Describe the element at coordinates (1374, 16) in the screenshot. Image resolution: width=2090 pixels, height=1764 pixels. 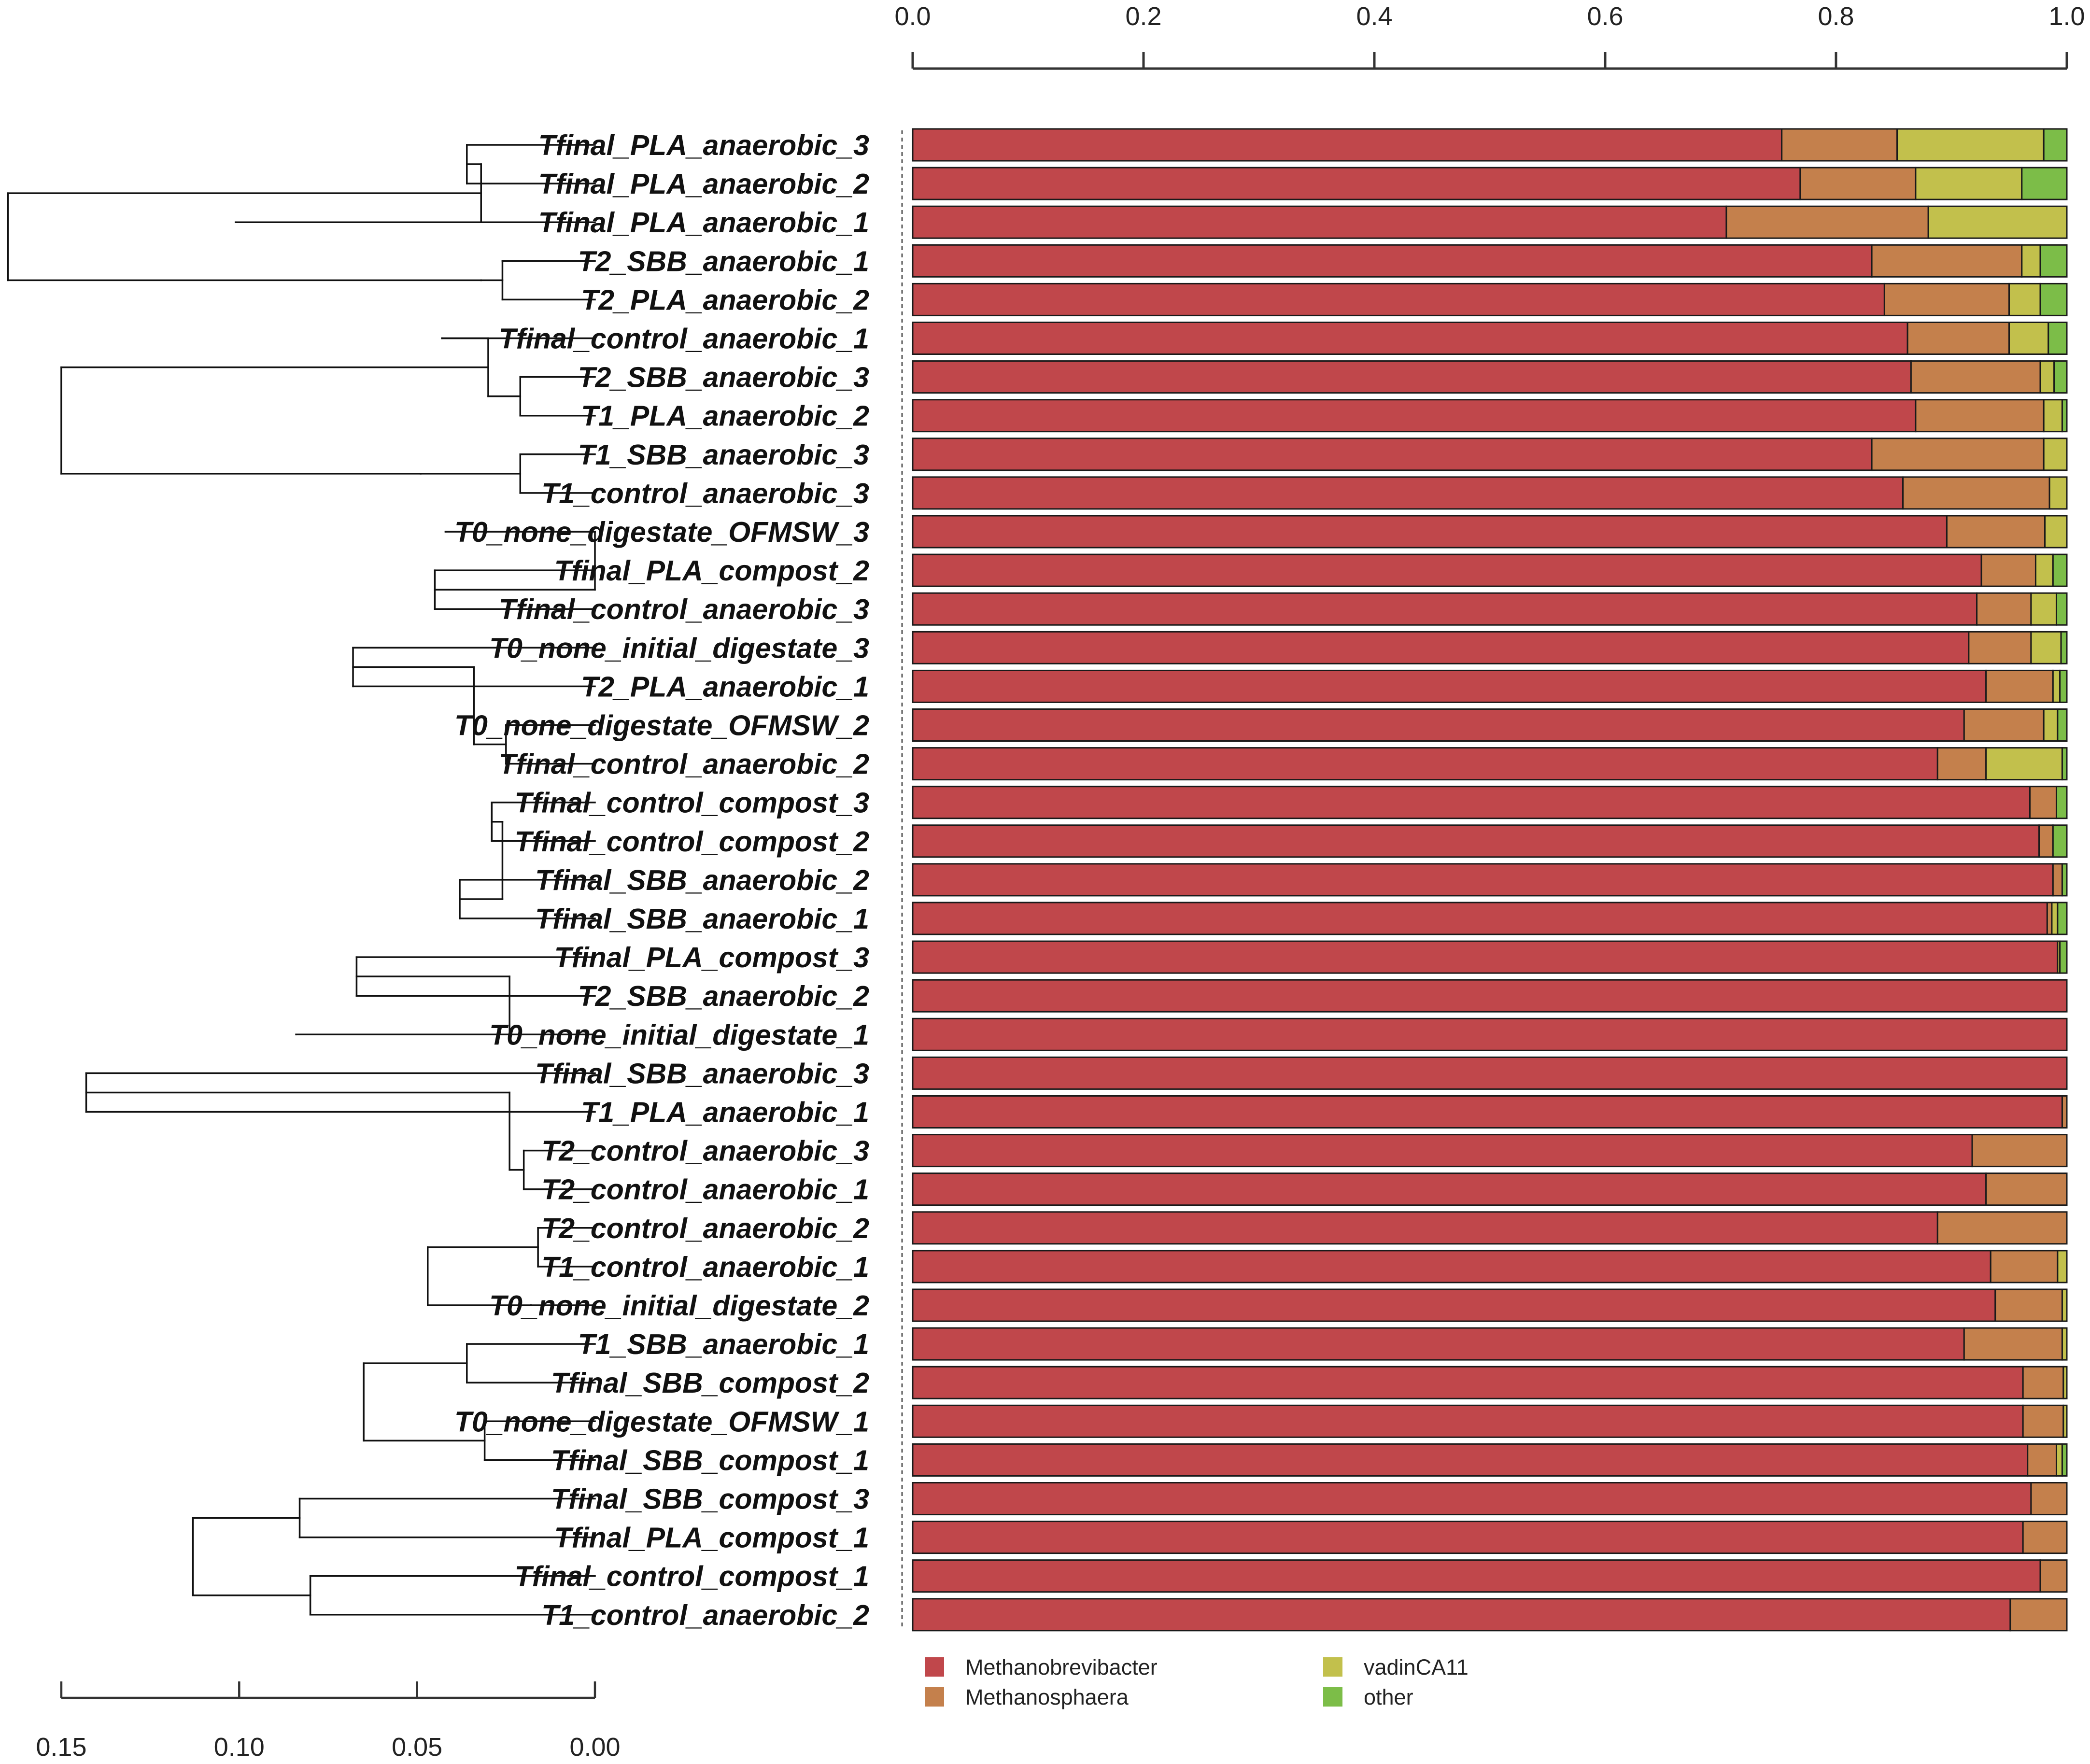
I see `top-axis-tick-label: 0.4` at that location.